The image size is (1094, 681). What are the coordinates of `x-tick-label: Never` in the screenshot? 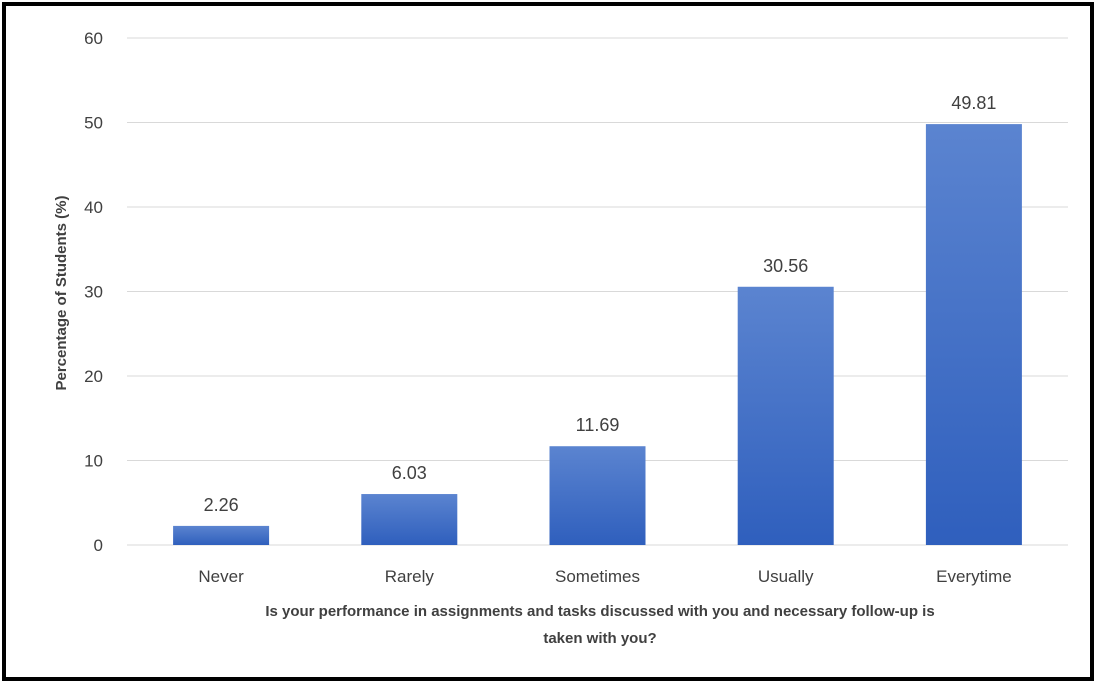 It's located at (221, 576).